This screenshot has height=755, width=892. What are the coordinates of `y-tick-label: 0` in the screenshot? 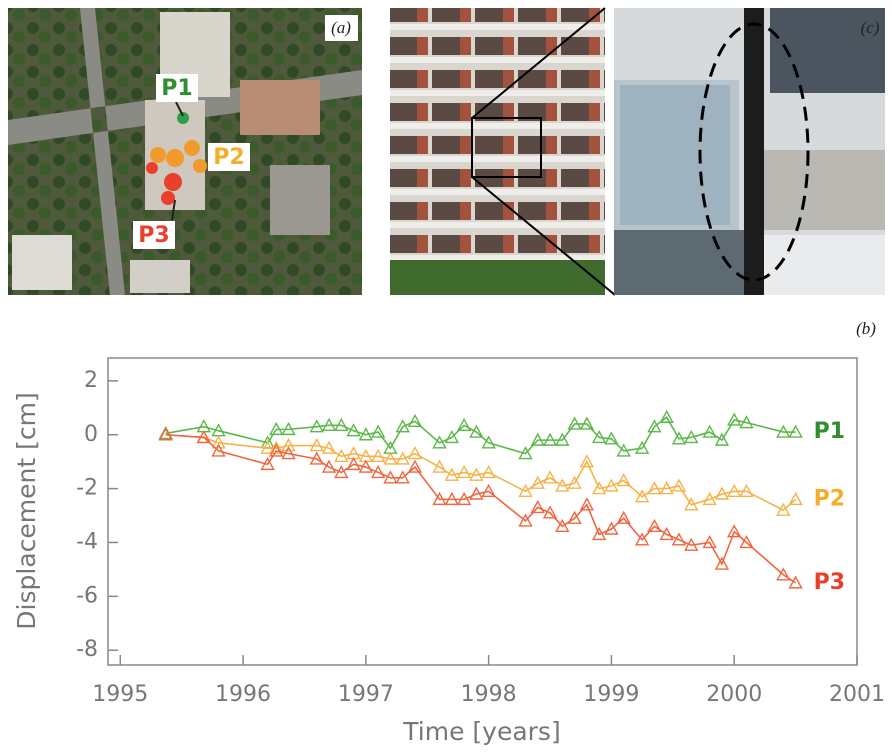 It's located at (91, 434).